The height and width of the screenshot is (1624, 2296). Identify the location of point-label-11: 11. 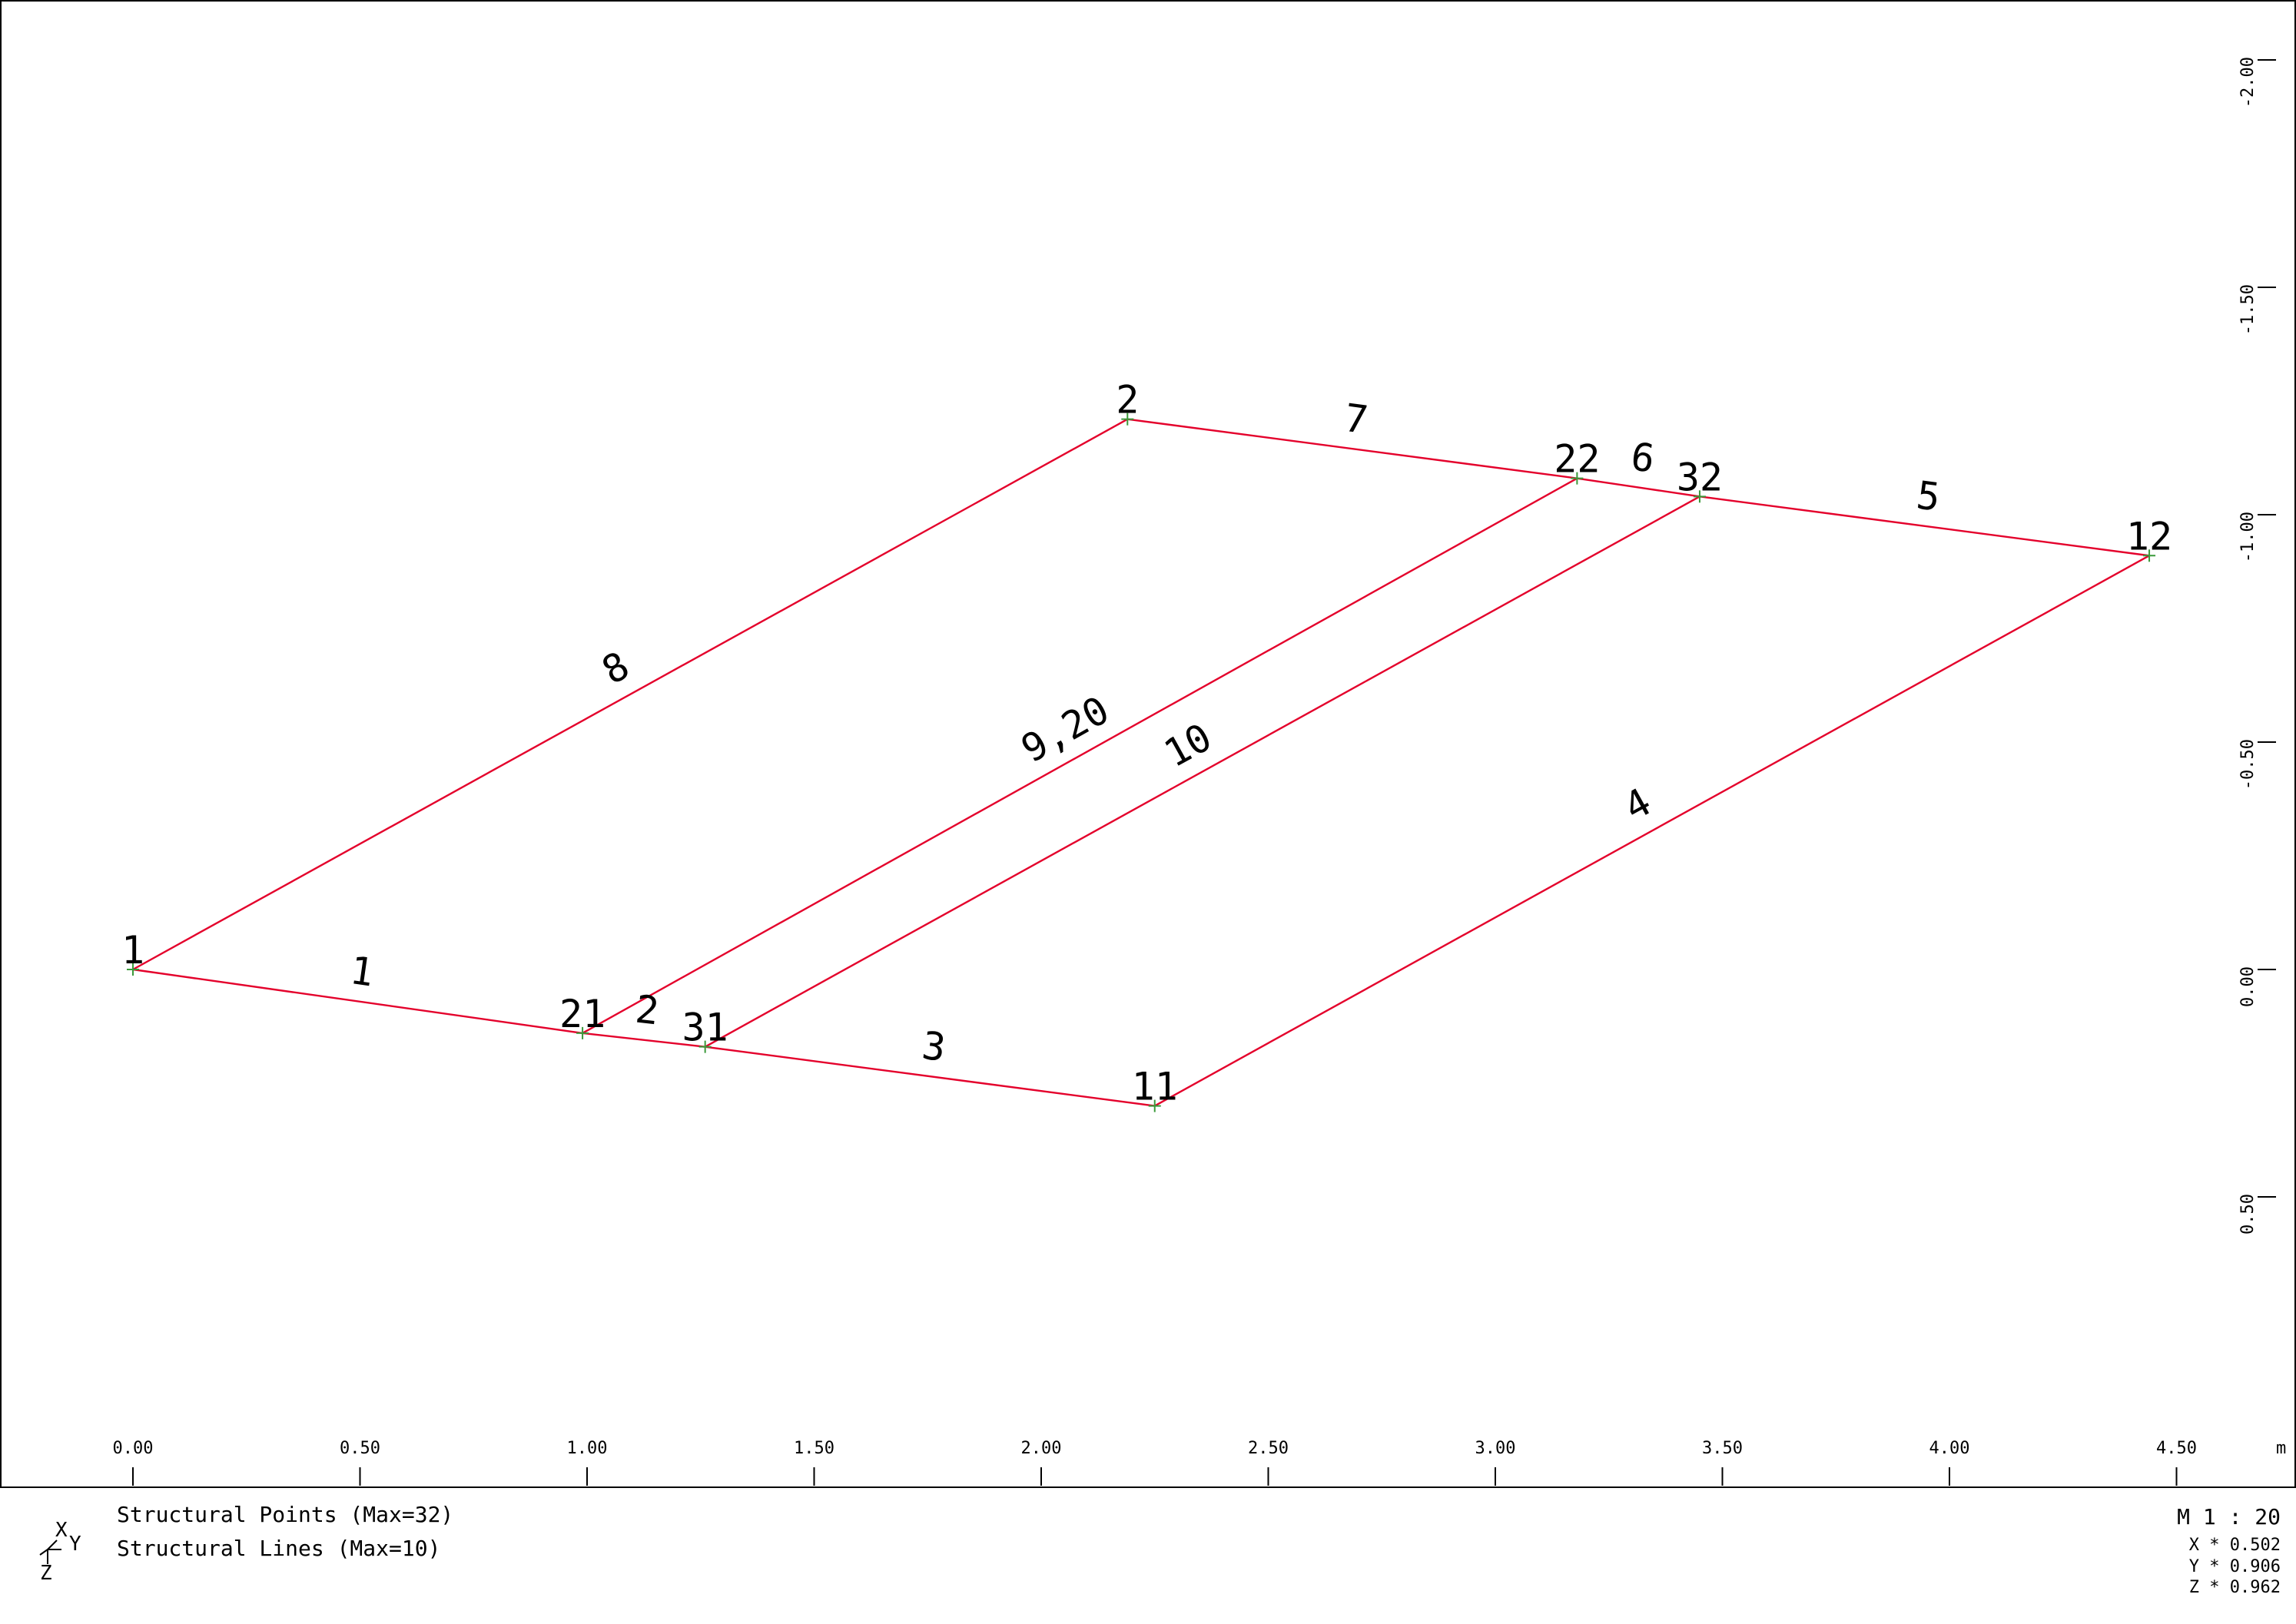
(1155, 1087).